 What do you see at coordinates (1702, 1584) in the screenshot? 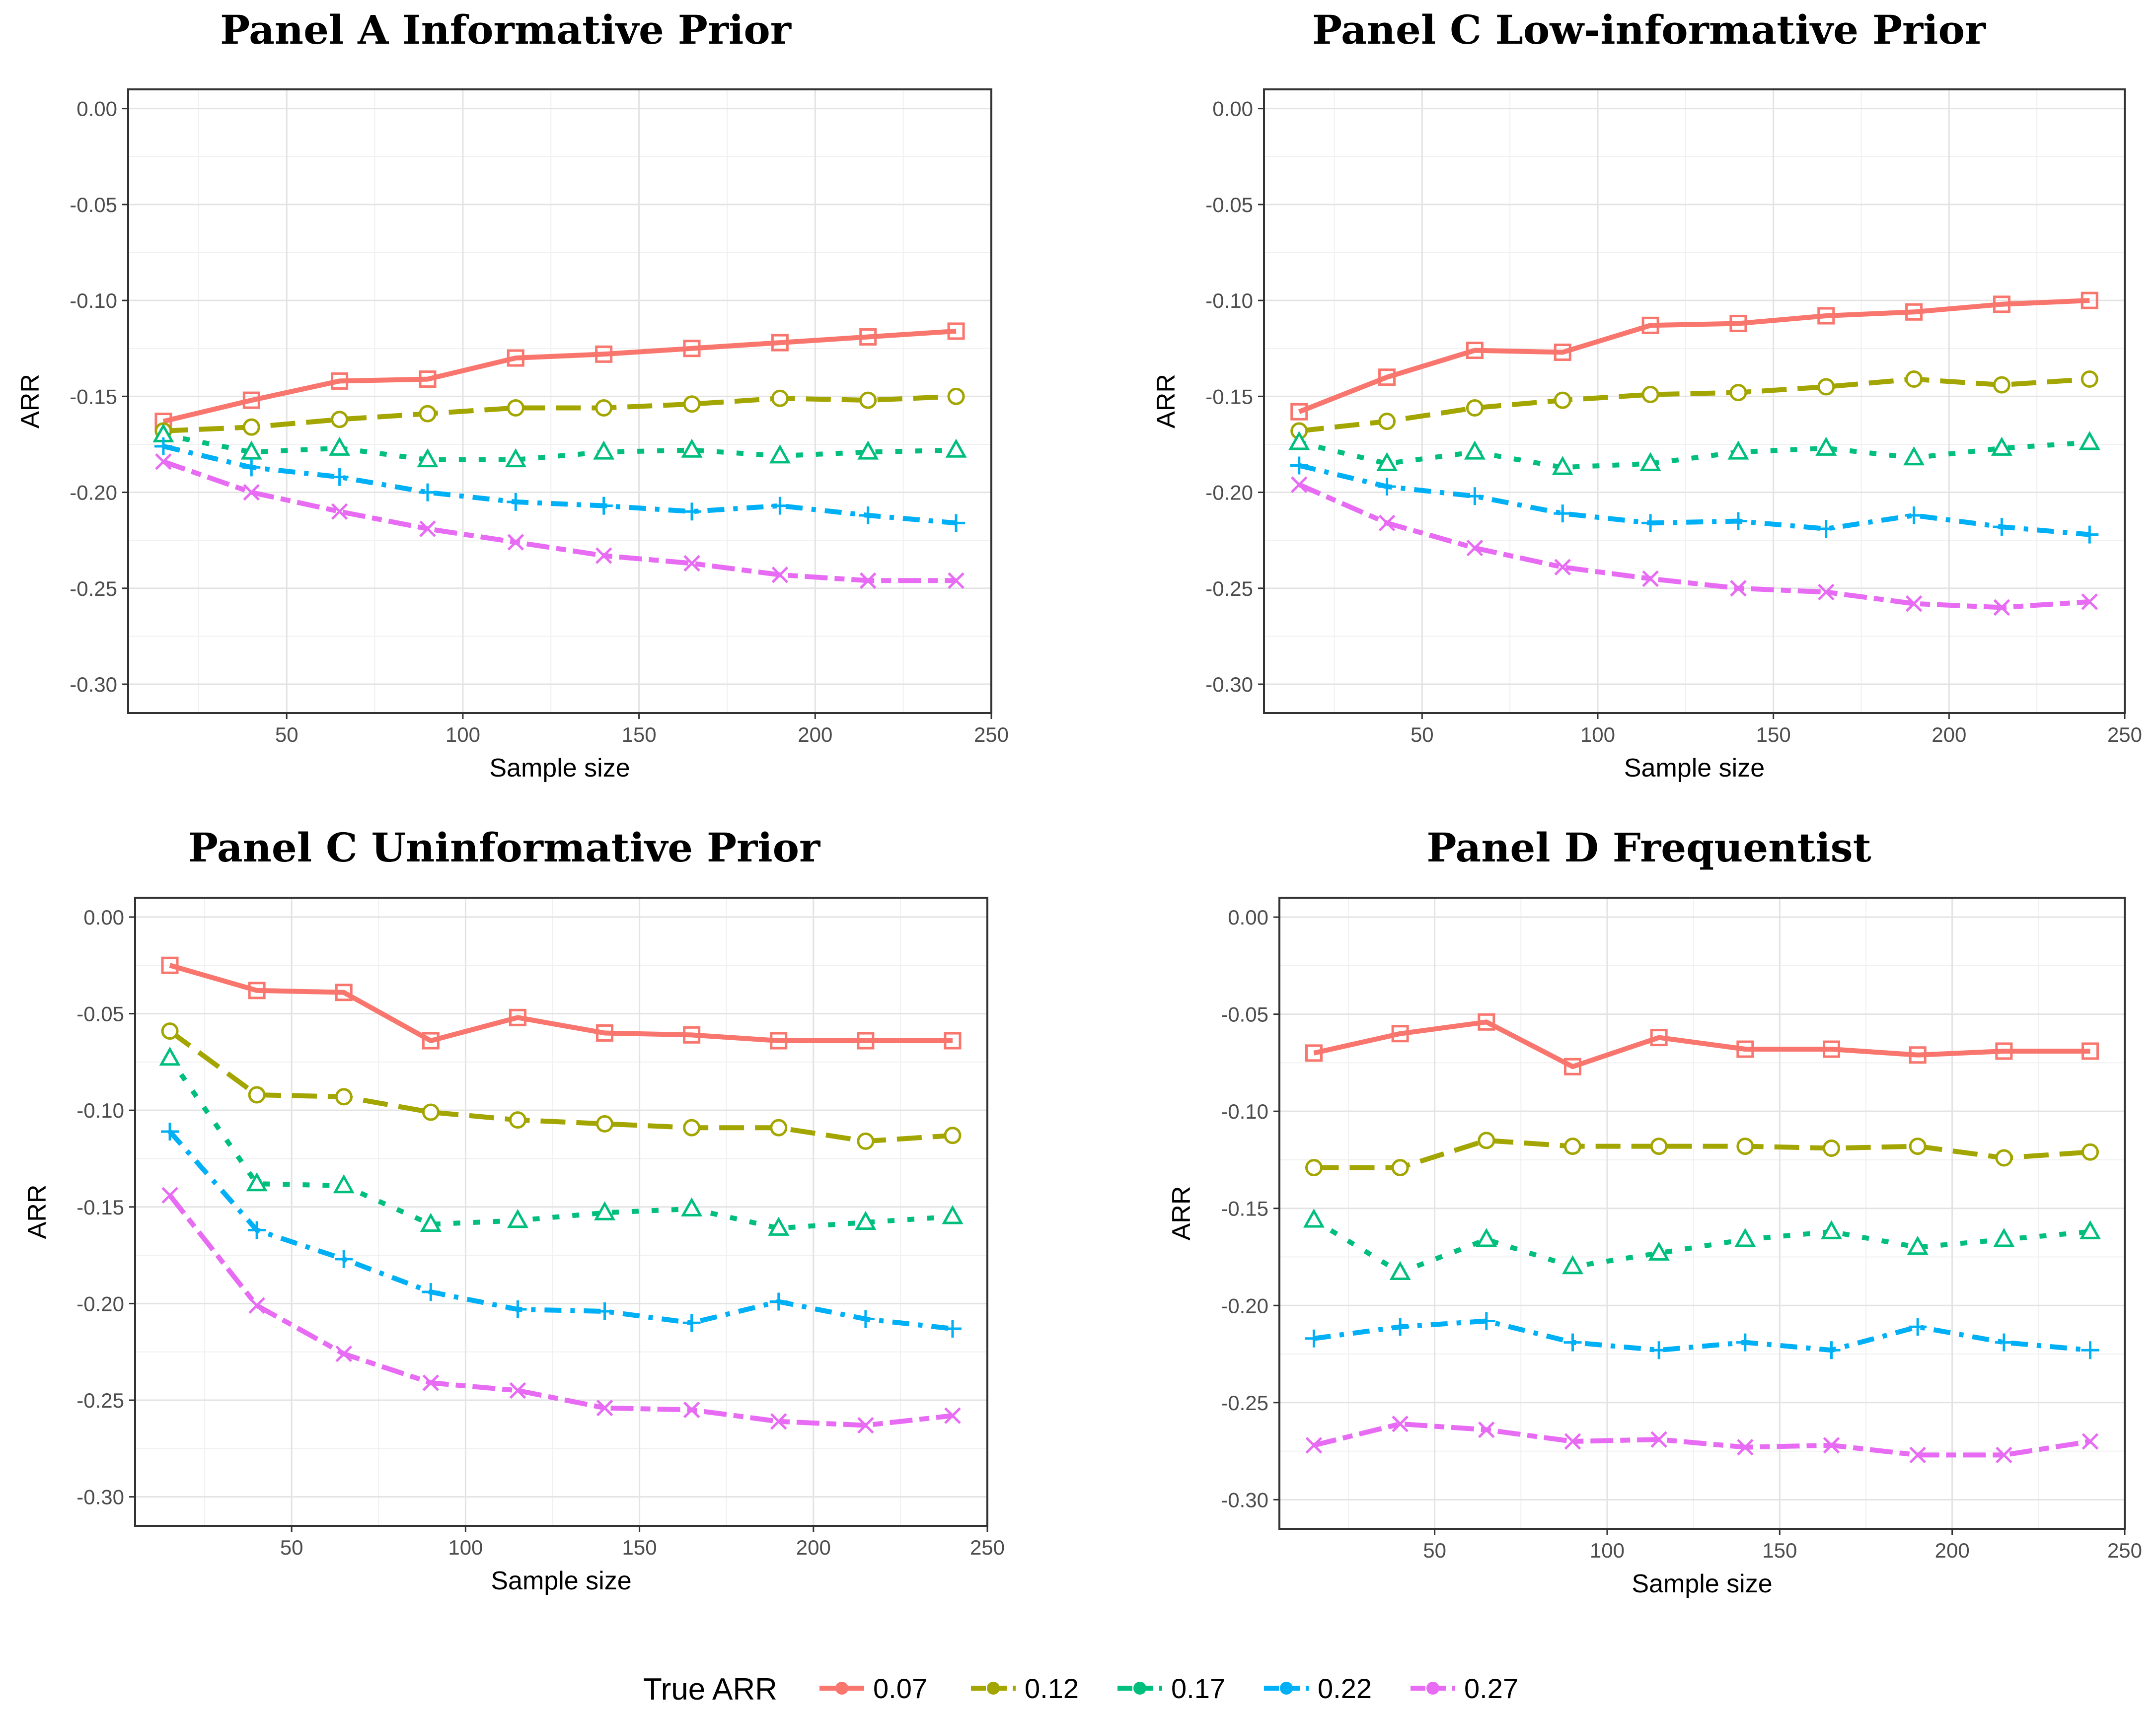
I see `x-axis-label: Sample size` at bounding box center [1702, 1584].